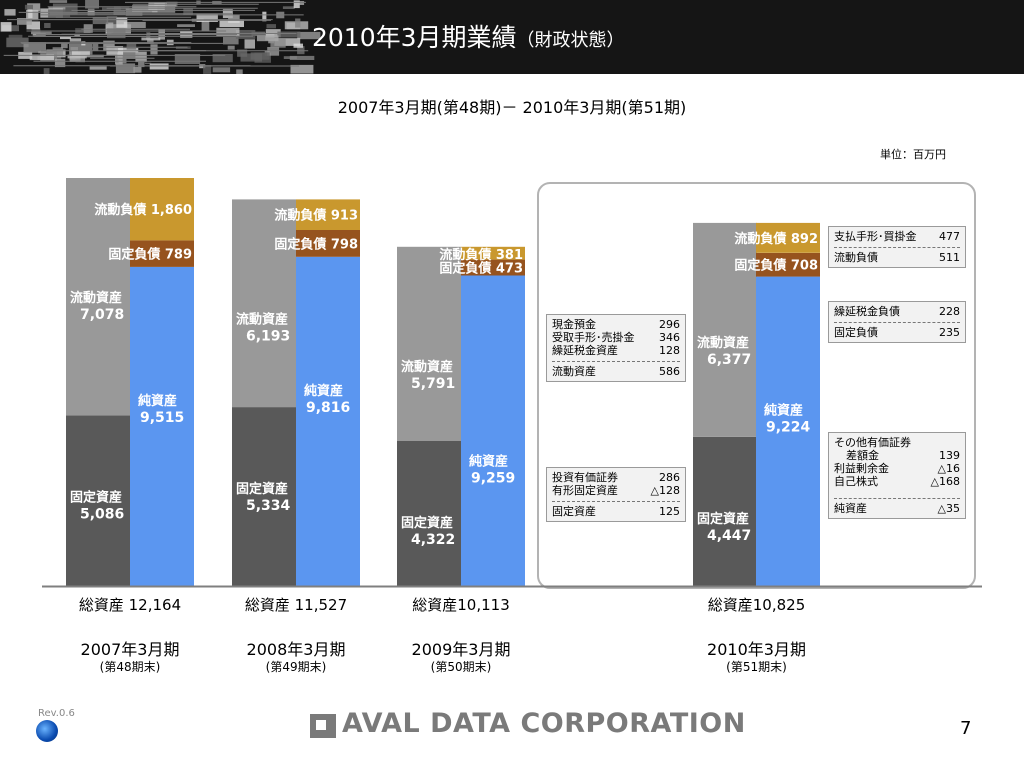 Image resolution: width=1024 pixels, height=768 pixels. Describe the element at coordinates (948, 468) in the screenshot. I see `note-row-value: △16` at that location.